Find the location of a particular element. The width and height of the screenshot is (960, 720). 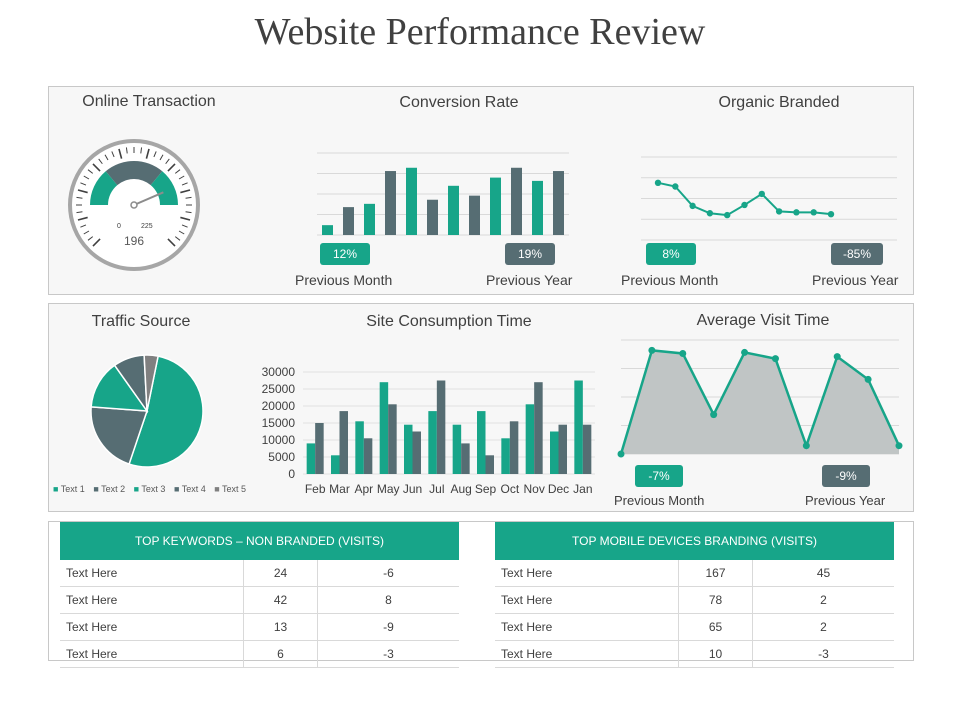

series-line is located at coordinates (760, 402).